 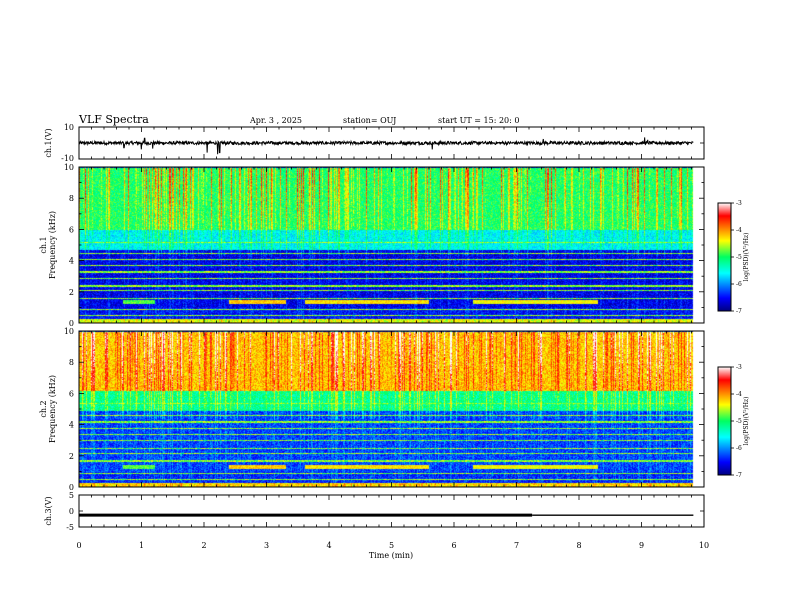 I want to click on ch2-colorbar-label: log(PSD)(V²/Hz), so click(x=746, y=421).